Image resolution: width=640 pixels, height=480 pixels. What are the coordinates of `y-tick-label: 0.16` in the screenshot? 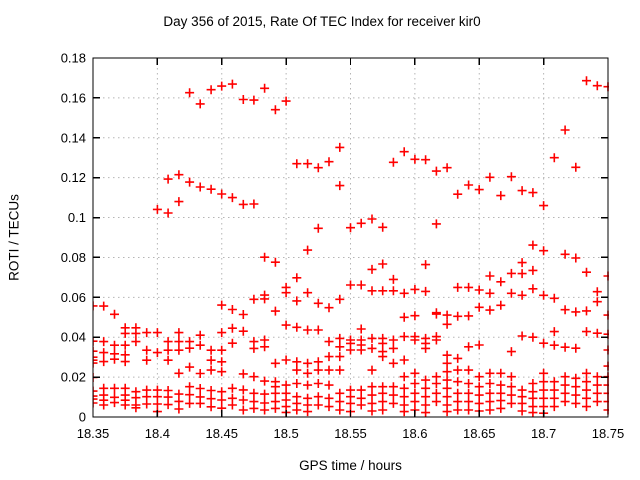 It's located at (73, 97).